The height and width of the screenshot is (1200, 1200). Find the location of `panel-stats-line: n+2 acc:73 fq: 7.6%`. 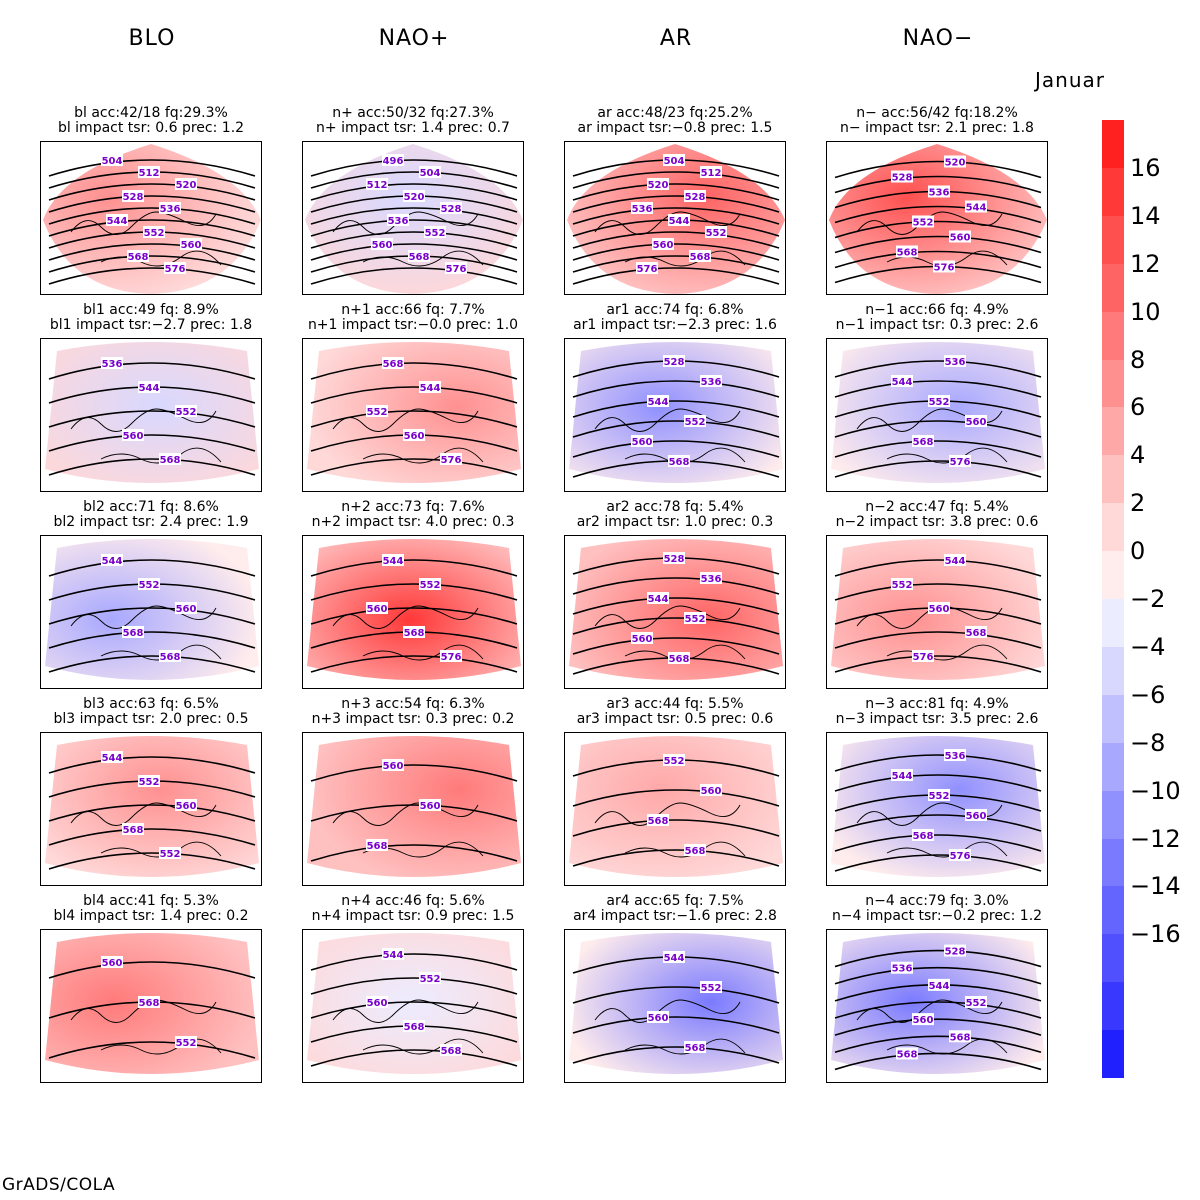

panel-stats-line: n+2 acc:73 fq: 7.6% is located at coordinates (413, 507).